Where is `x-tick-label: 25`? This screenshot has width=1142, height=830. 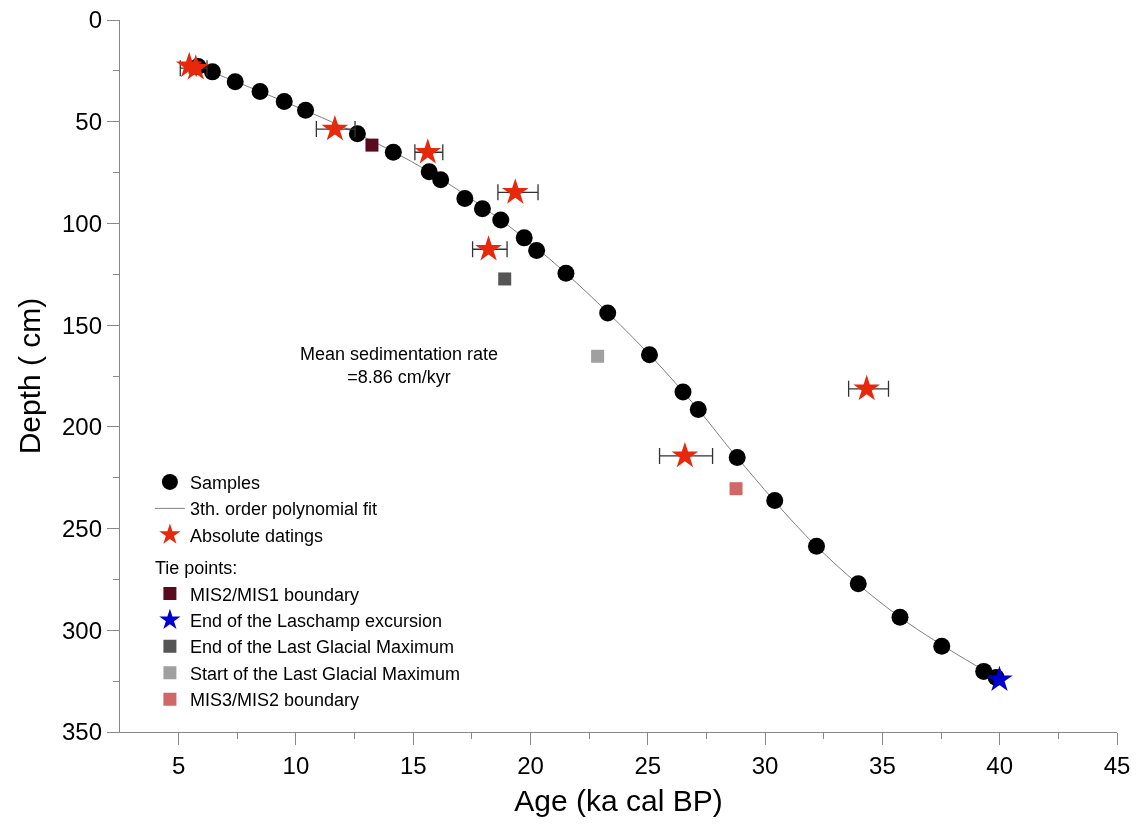
x-tick-label: 25 is located at coordinates (648, 765).